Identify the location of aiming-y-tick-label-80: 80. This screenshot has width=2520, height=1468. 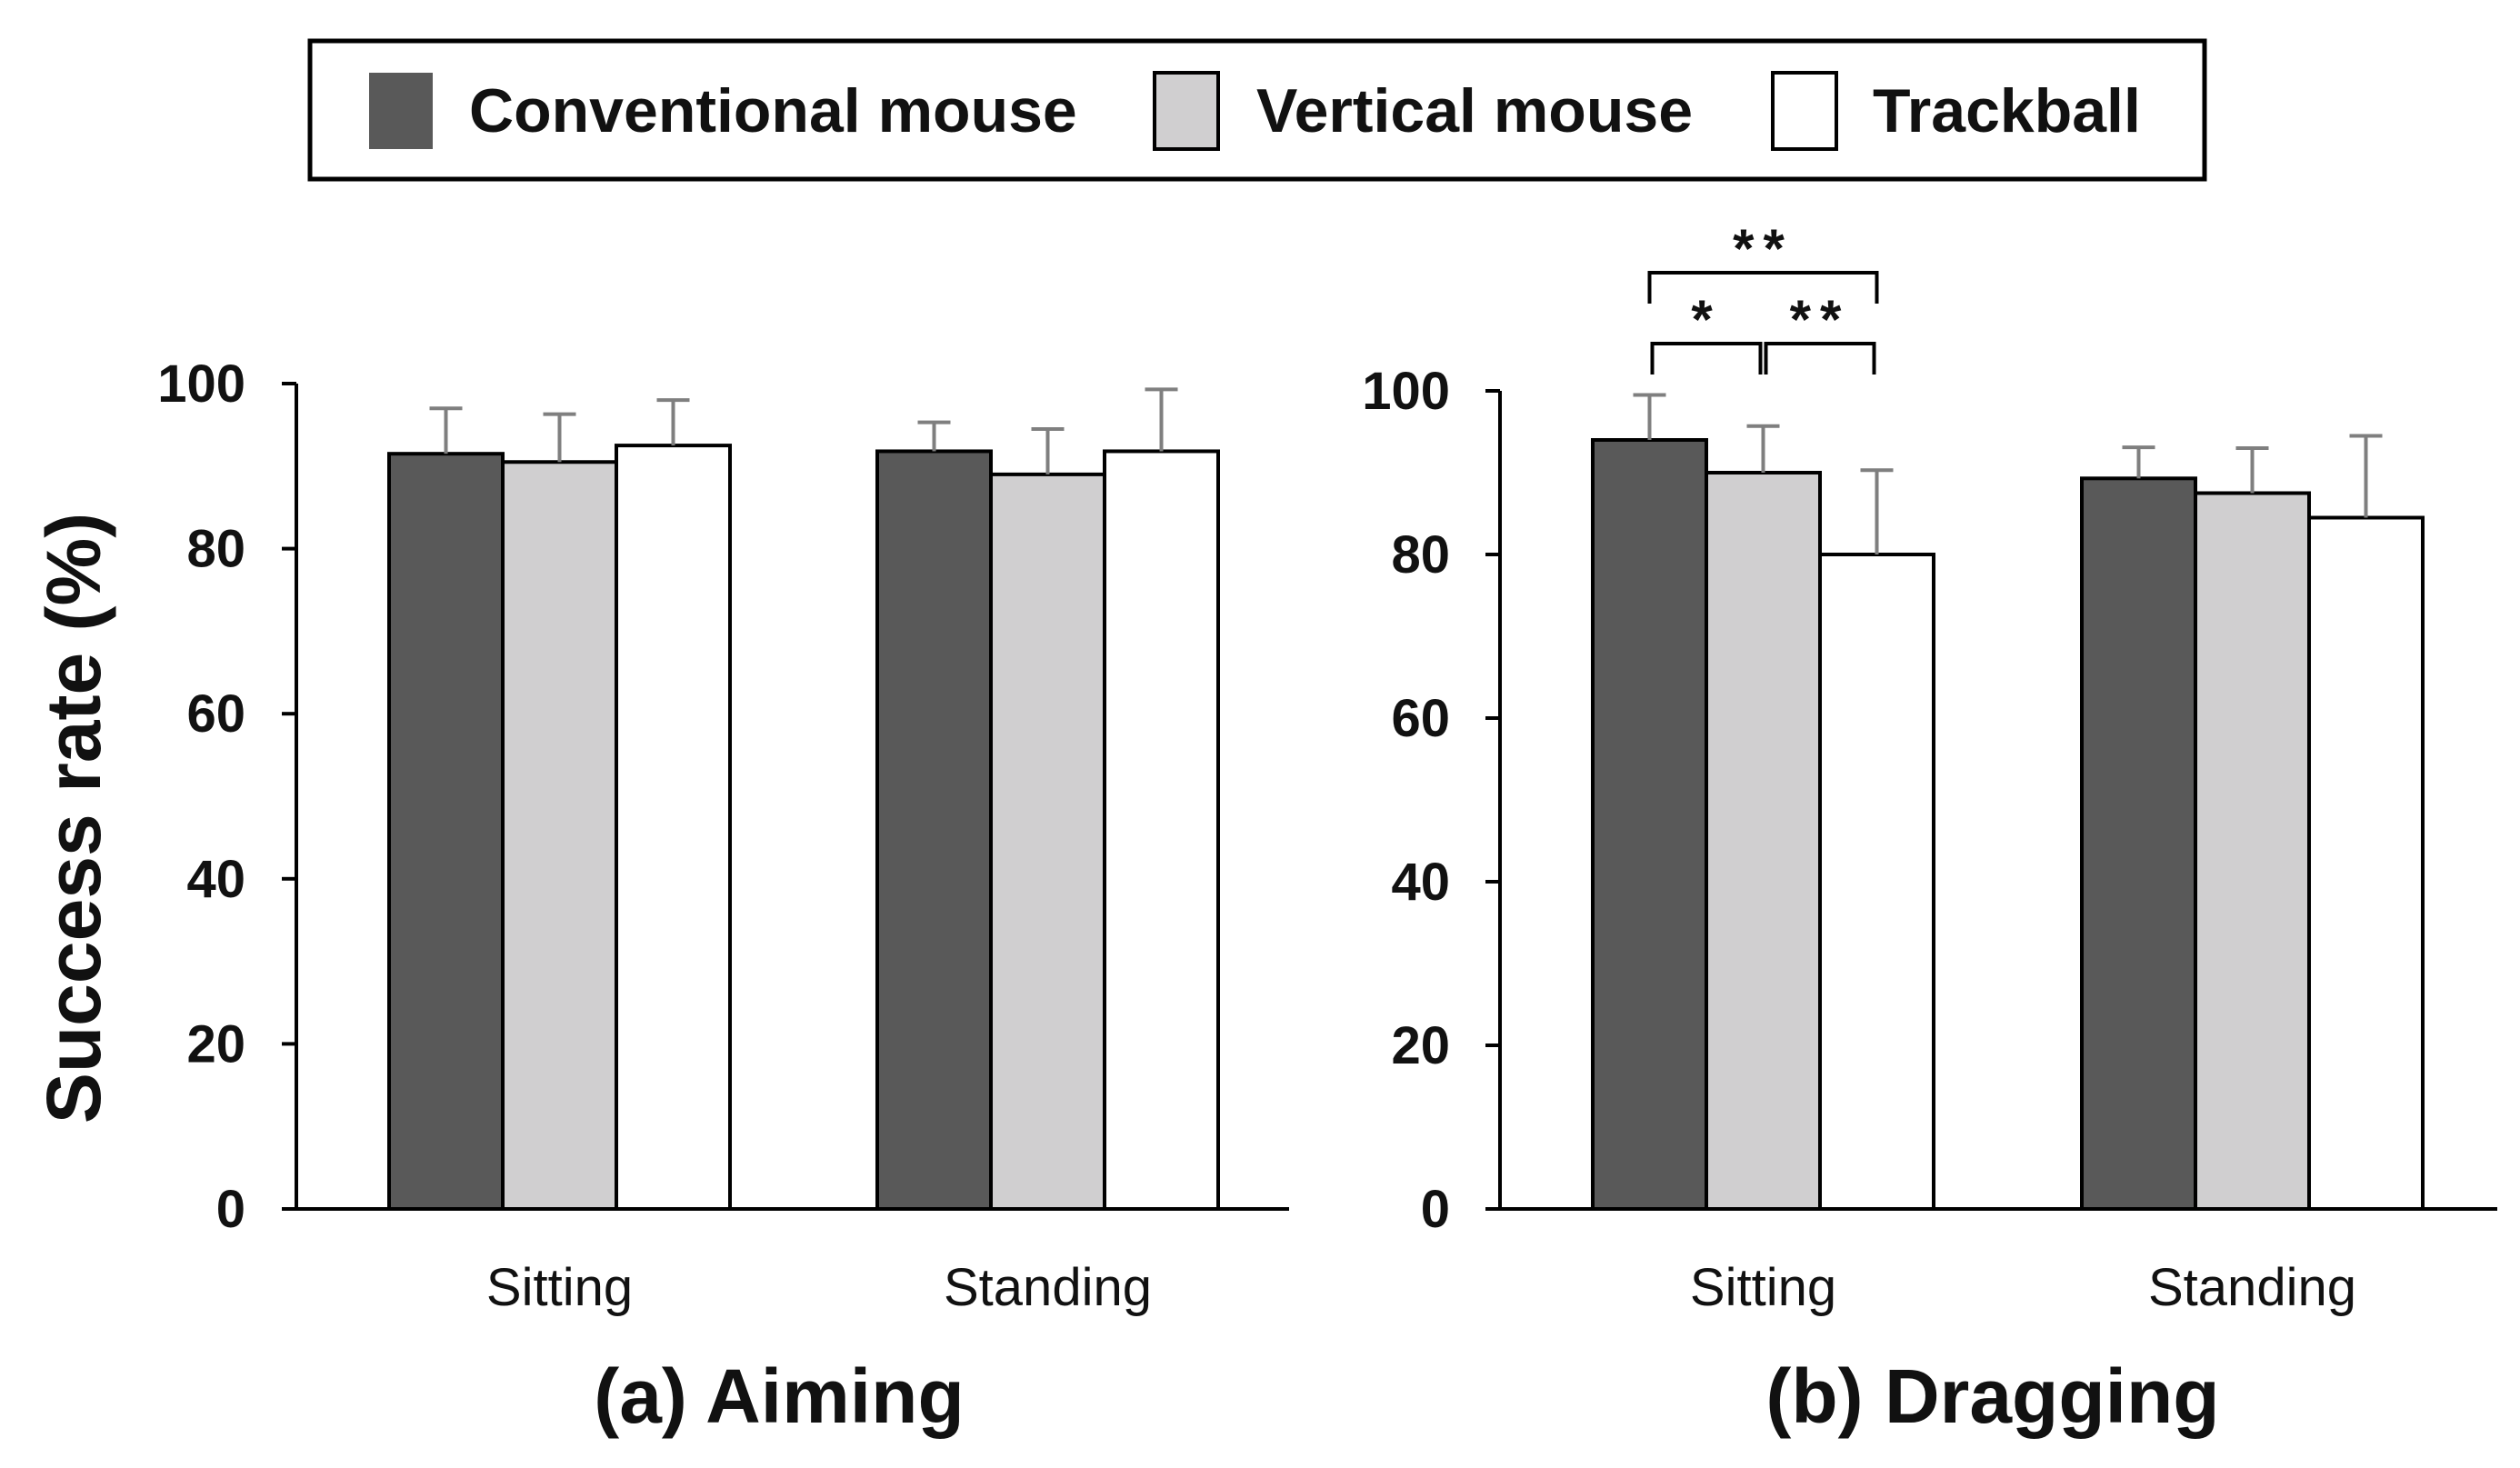
(215, 549).